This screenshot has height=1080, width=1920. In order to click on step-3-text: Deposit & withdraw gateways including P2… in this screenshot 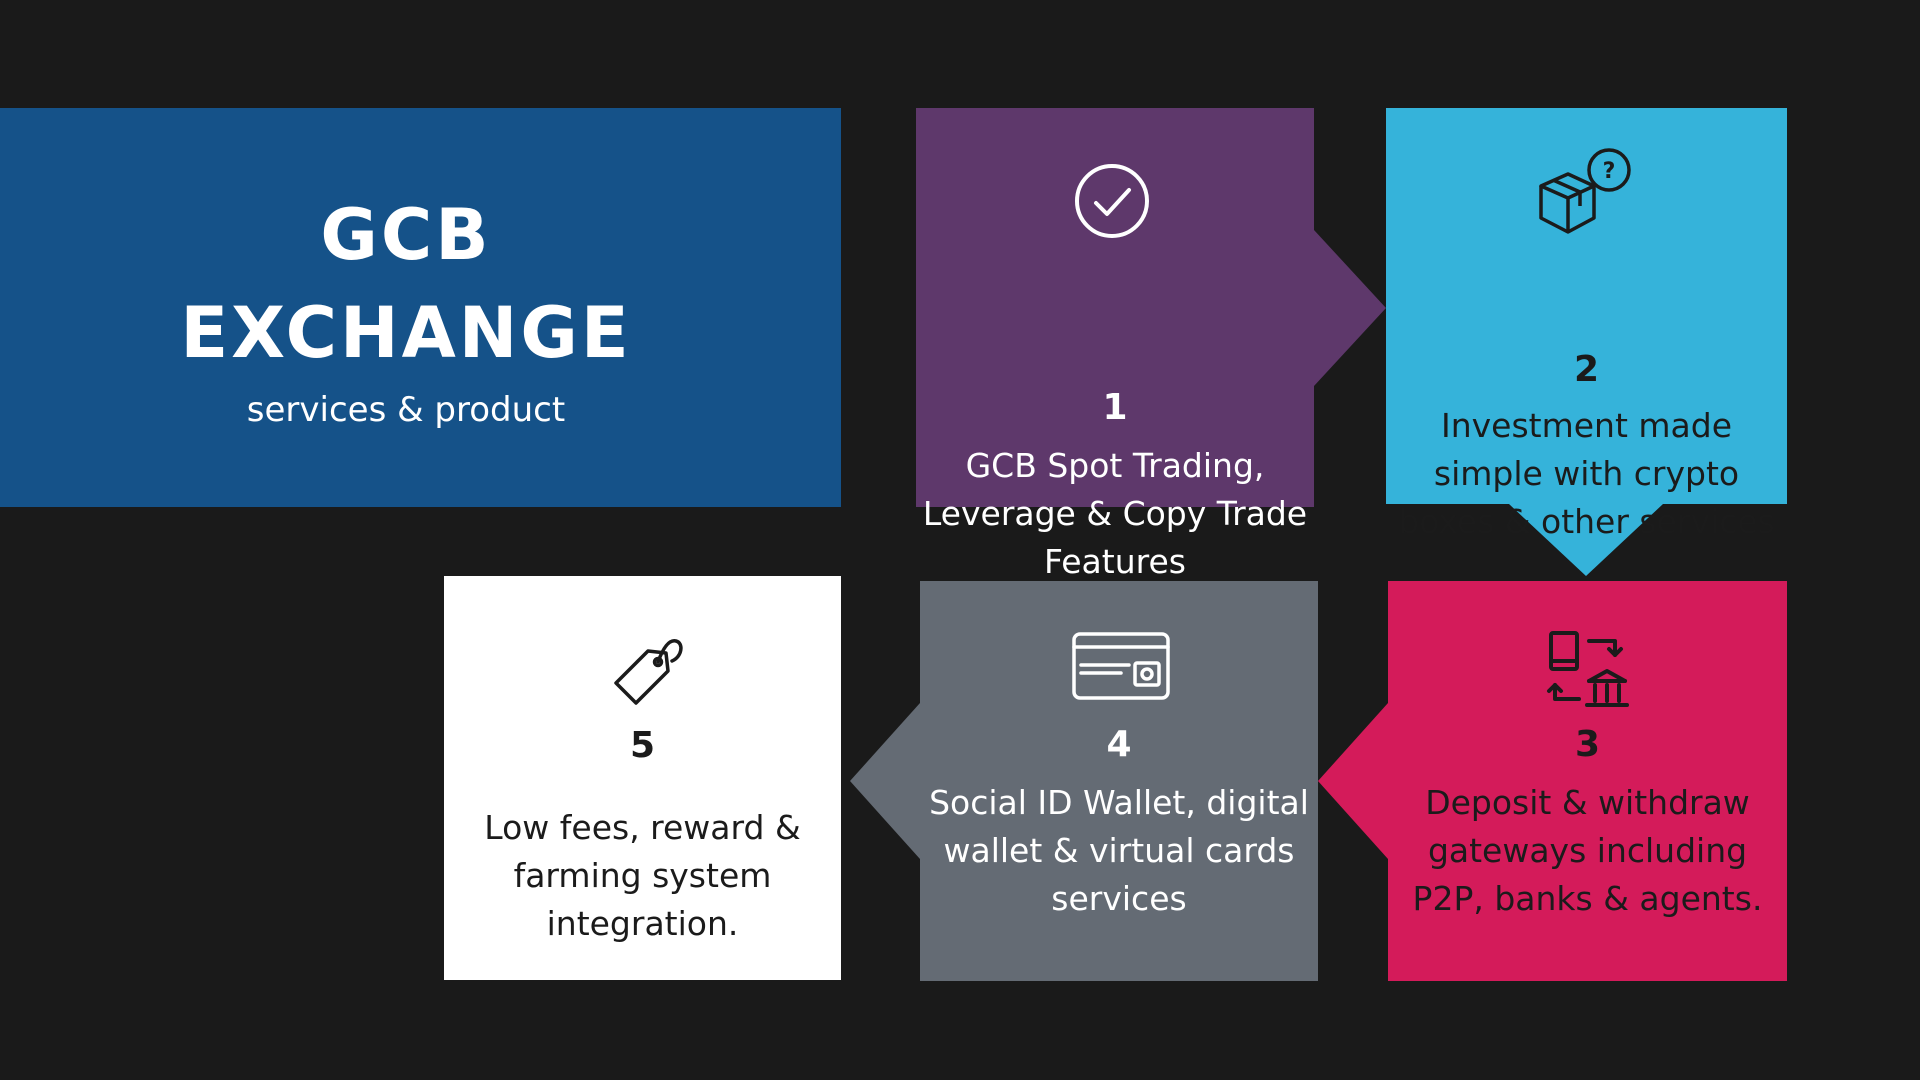, I will do `click(1587, 850)`.